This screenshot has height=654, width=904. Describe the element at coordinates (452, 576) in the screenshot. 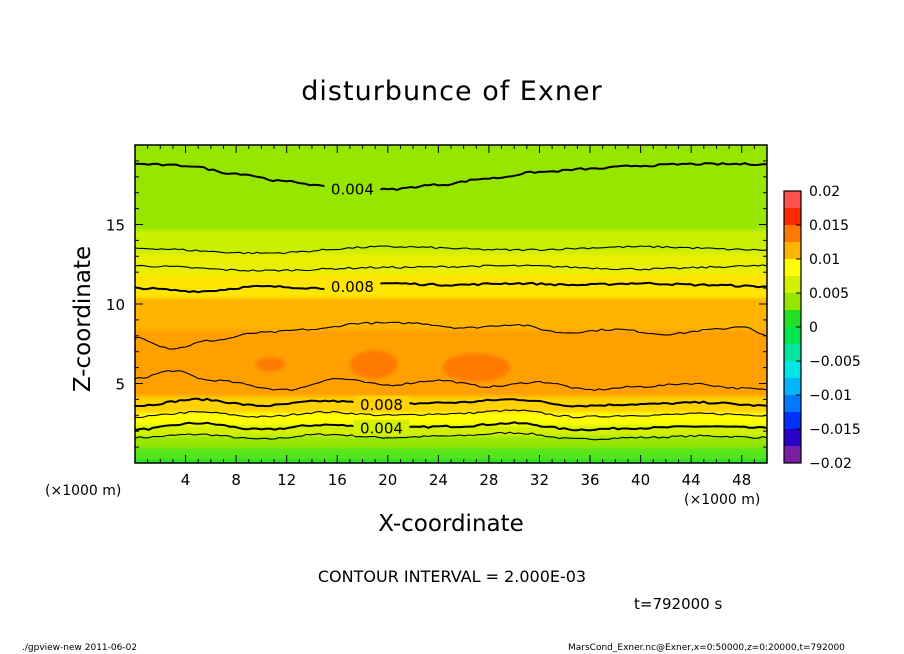

I see `contour-interval-text: CONTOUR INTERVAL = 2.000E-03` at that location.